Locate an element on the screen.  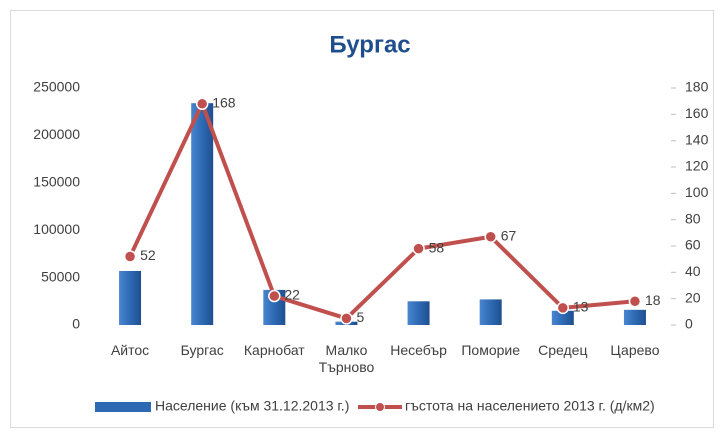
data-label: 18 is located at coordinates (653, 300).